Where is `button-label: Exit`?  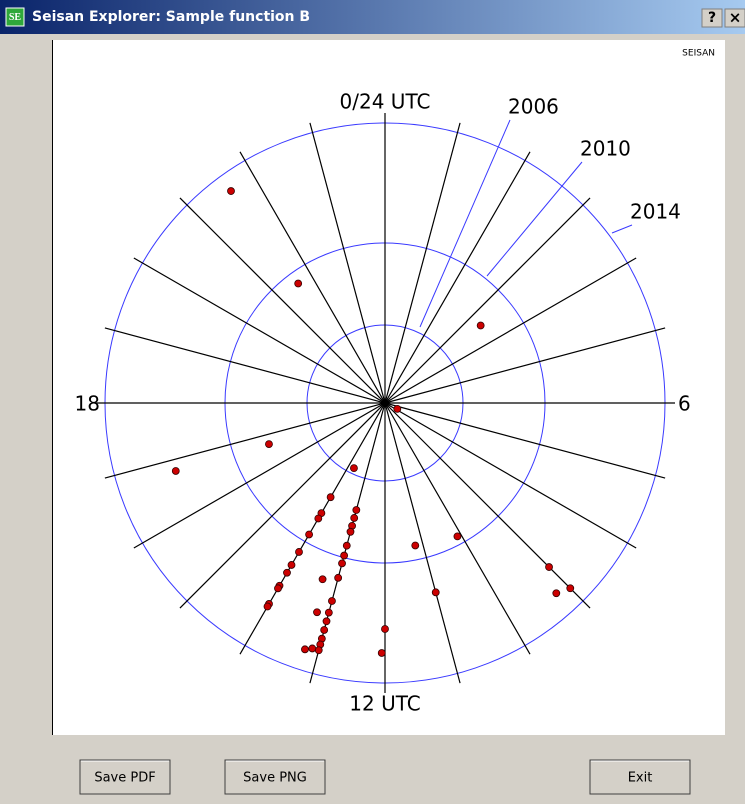 button-label: Exit is located at coordinates (640, 778).